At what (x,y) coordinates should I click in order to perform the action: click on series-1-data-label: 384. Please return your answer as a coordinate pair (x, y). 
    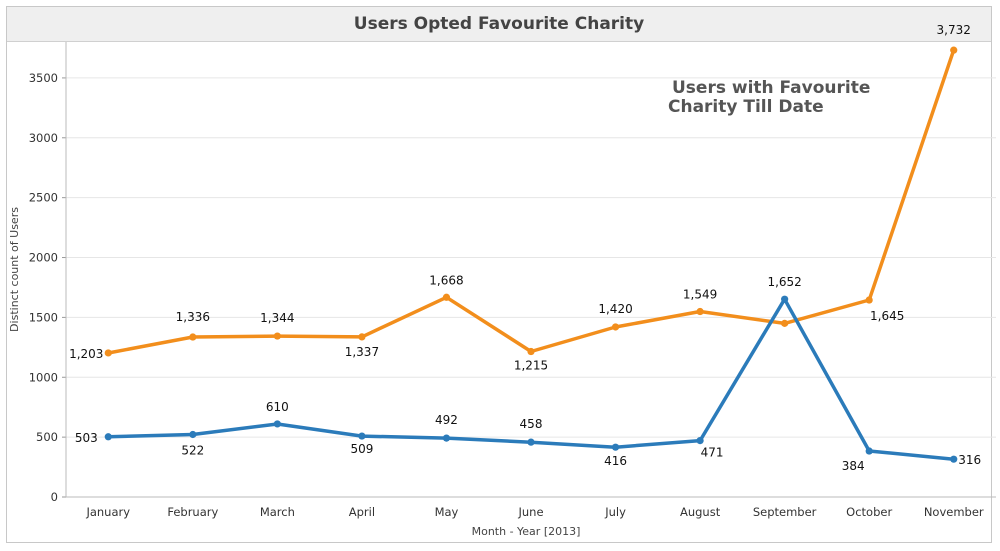
    Looking at the image, I should click on (853, 466).